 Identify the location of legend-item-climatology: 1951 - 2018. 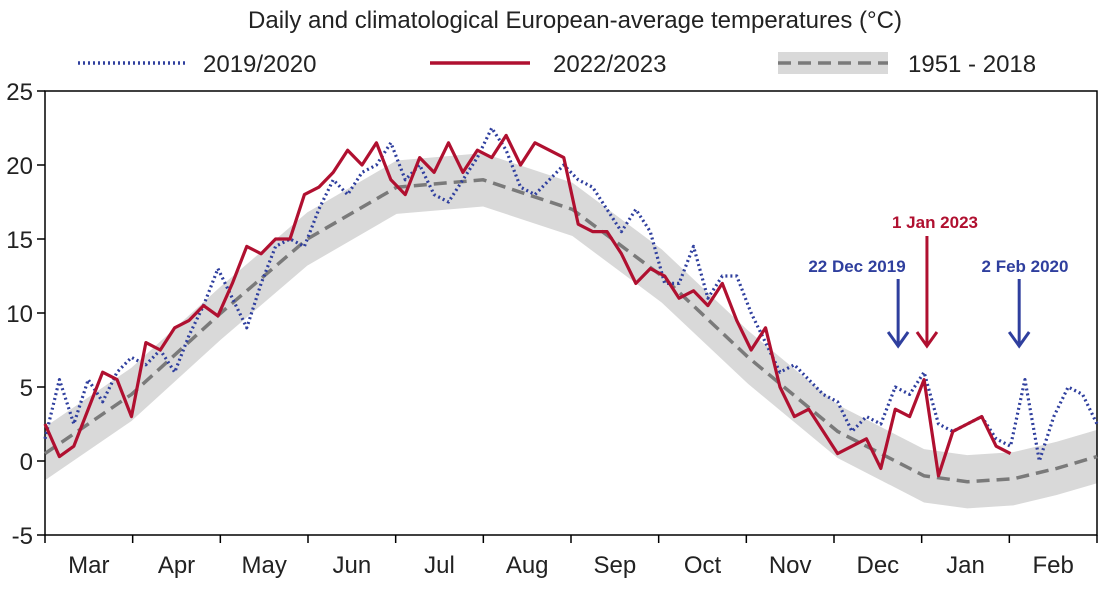
(907, 64).